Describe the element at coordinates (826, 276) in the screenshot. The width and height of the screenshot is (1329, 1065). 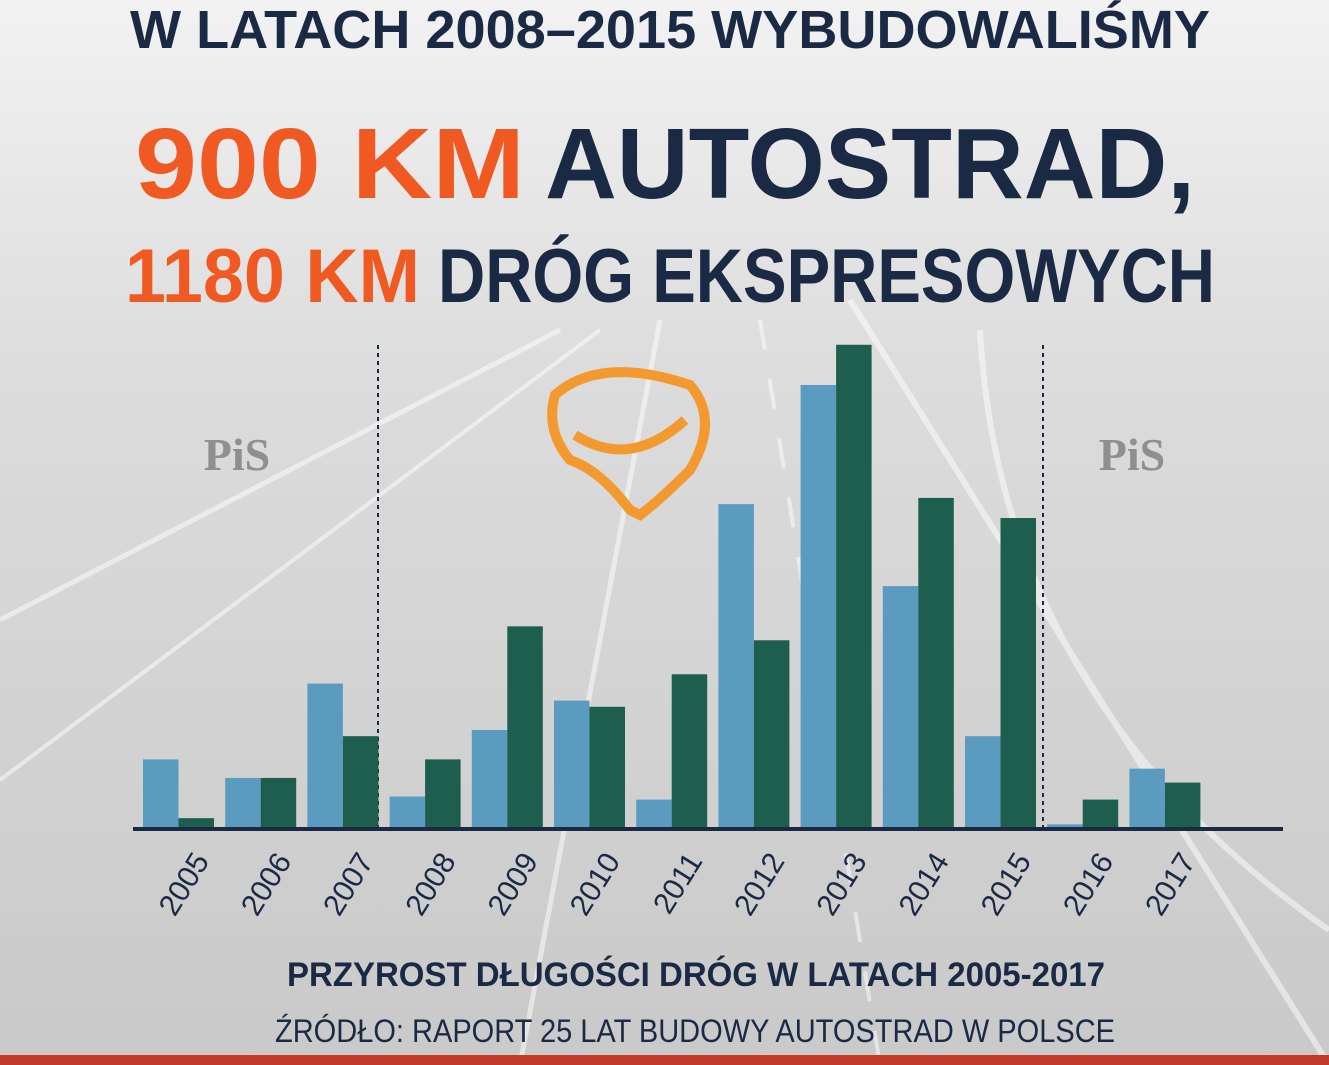
I see `header-line: DRÓG EKSPRESOWYCH` at that location.